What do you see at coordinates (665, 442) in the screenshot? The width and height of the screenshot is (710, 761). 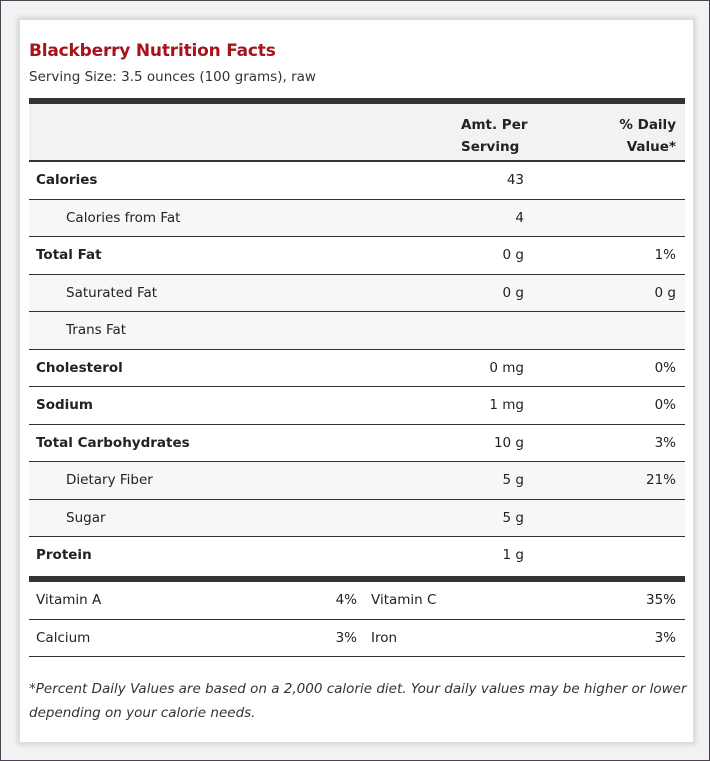 I see `nutrient-daily-value: 3%` at bounding box center [665, 442].